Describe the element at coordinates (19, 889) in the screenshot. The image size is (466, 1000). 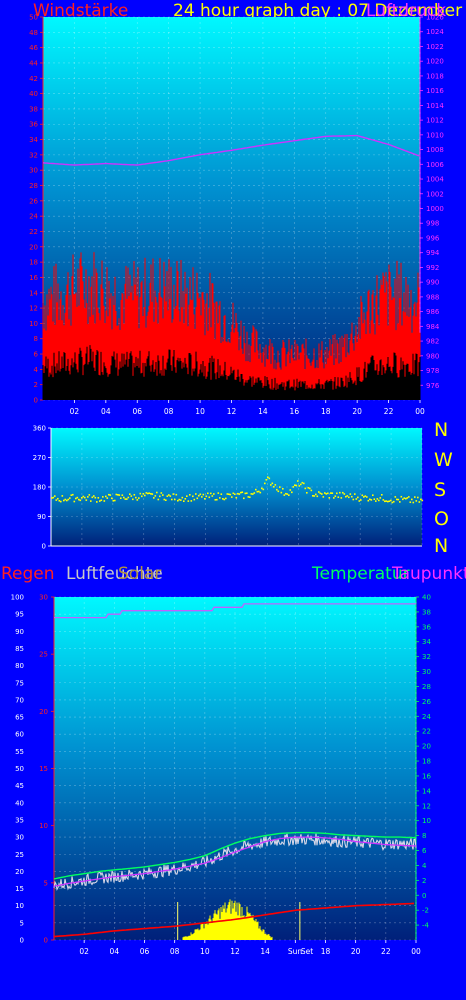
I see `humidity-tick-label: 15` at that location.